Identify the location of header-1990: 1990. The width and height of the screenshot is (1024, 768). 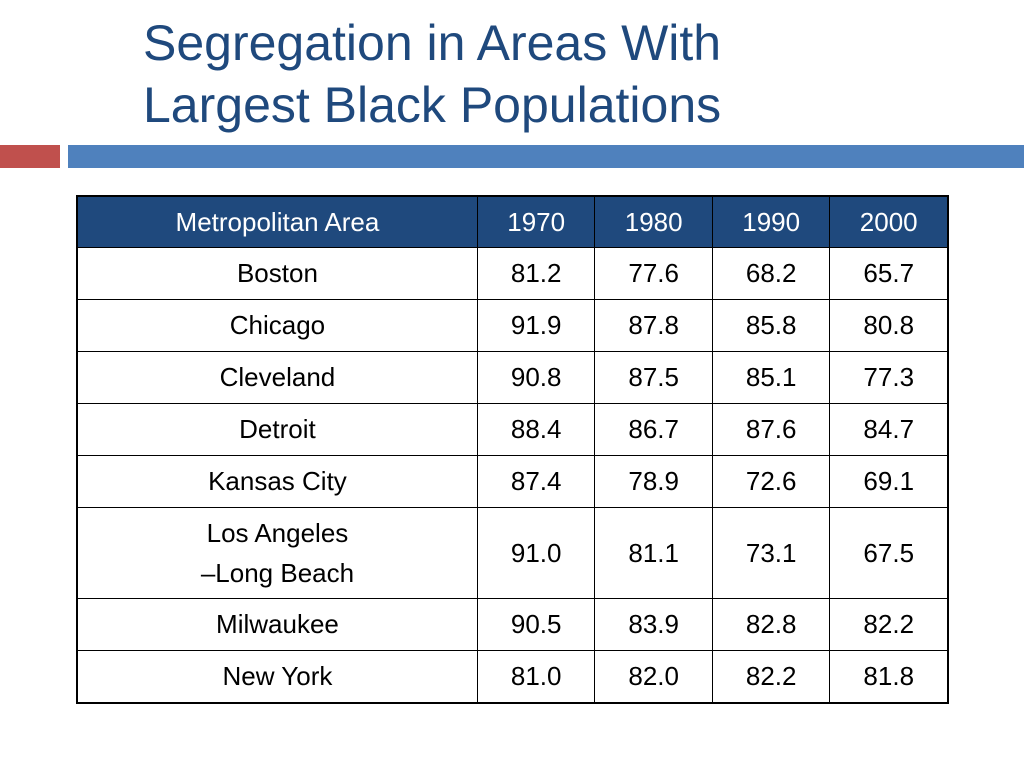
(771, 221).